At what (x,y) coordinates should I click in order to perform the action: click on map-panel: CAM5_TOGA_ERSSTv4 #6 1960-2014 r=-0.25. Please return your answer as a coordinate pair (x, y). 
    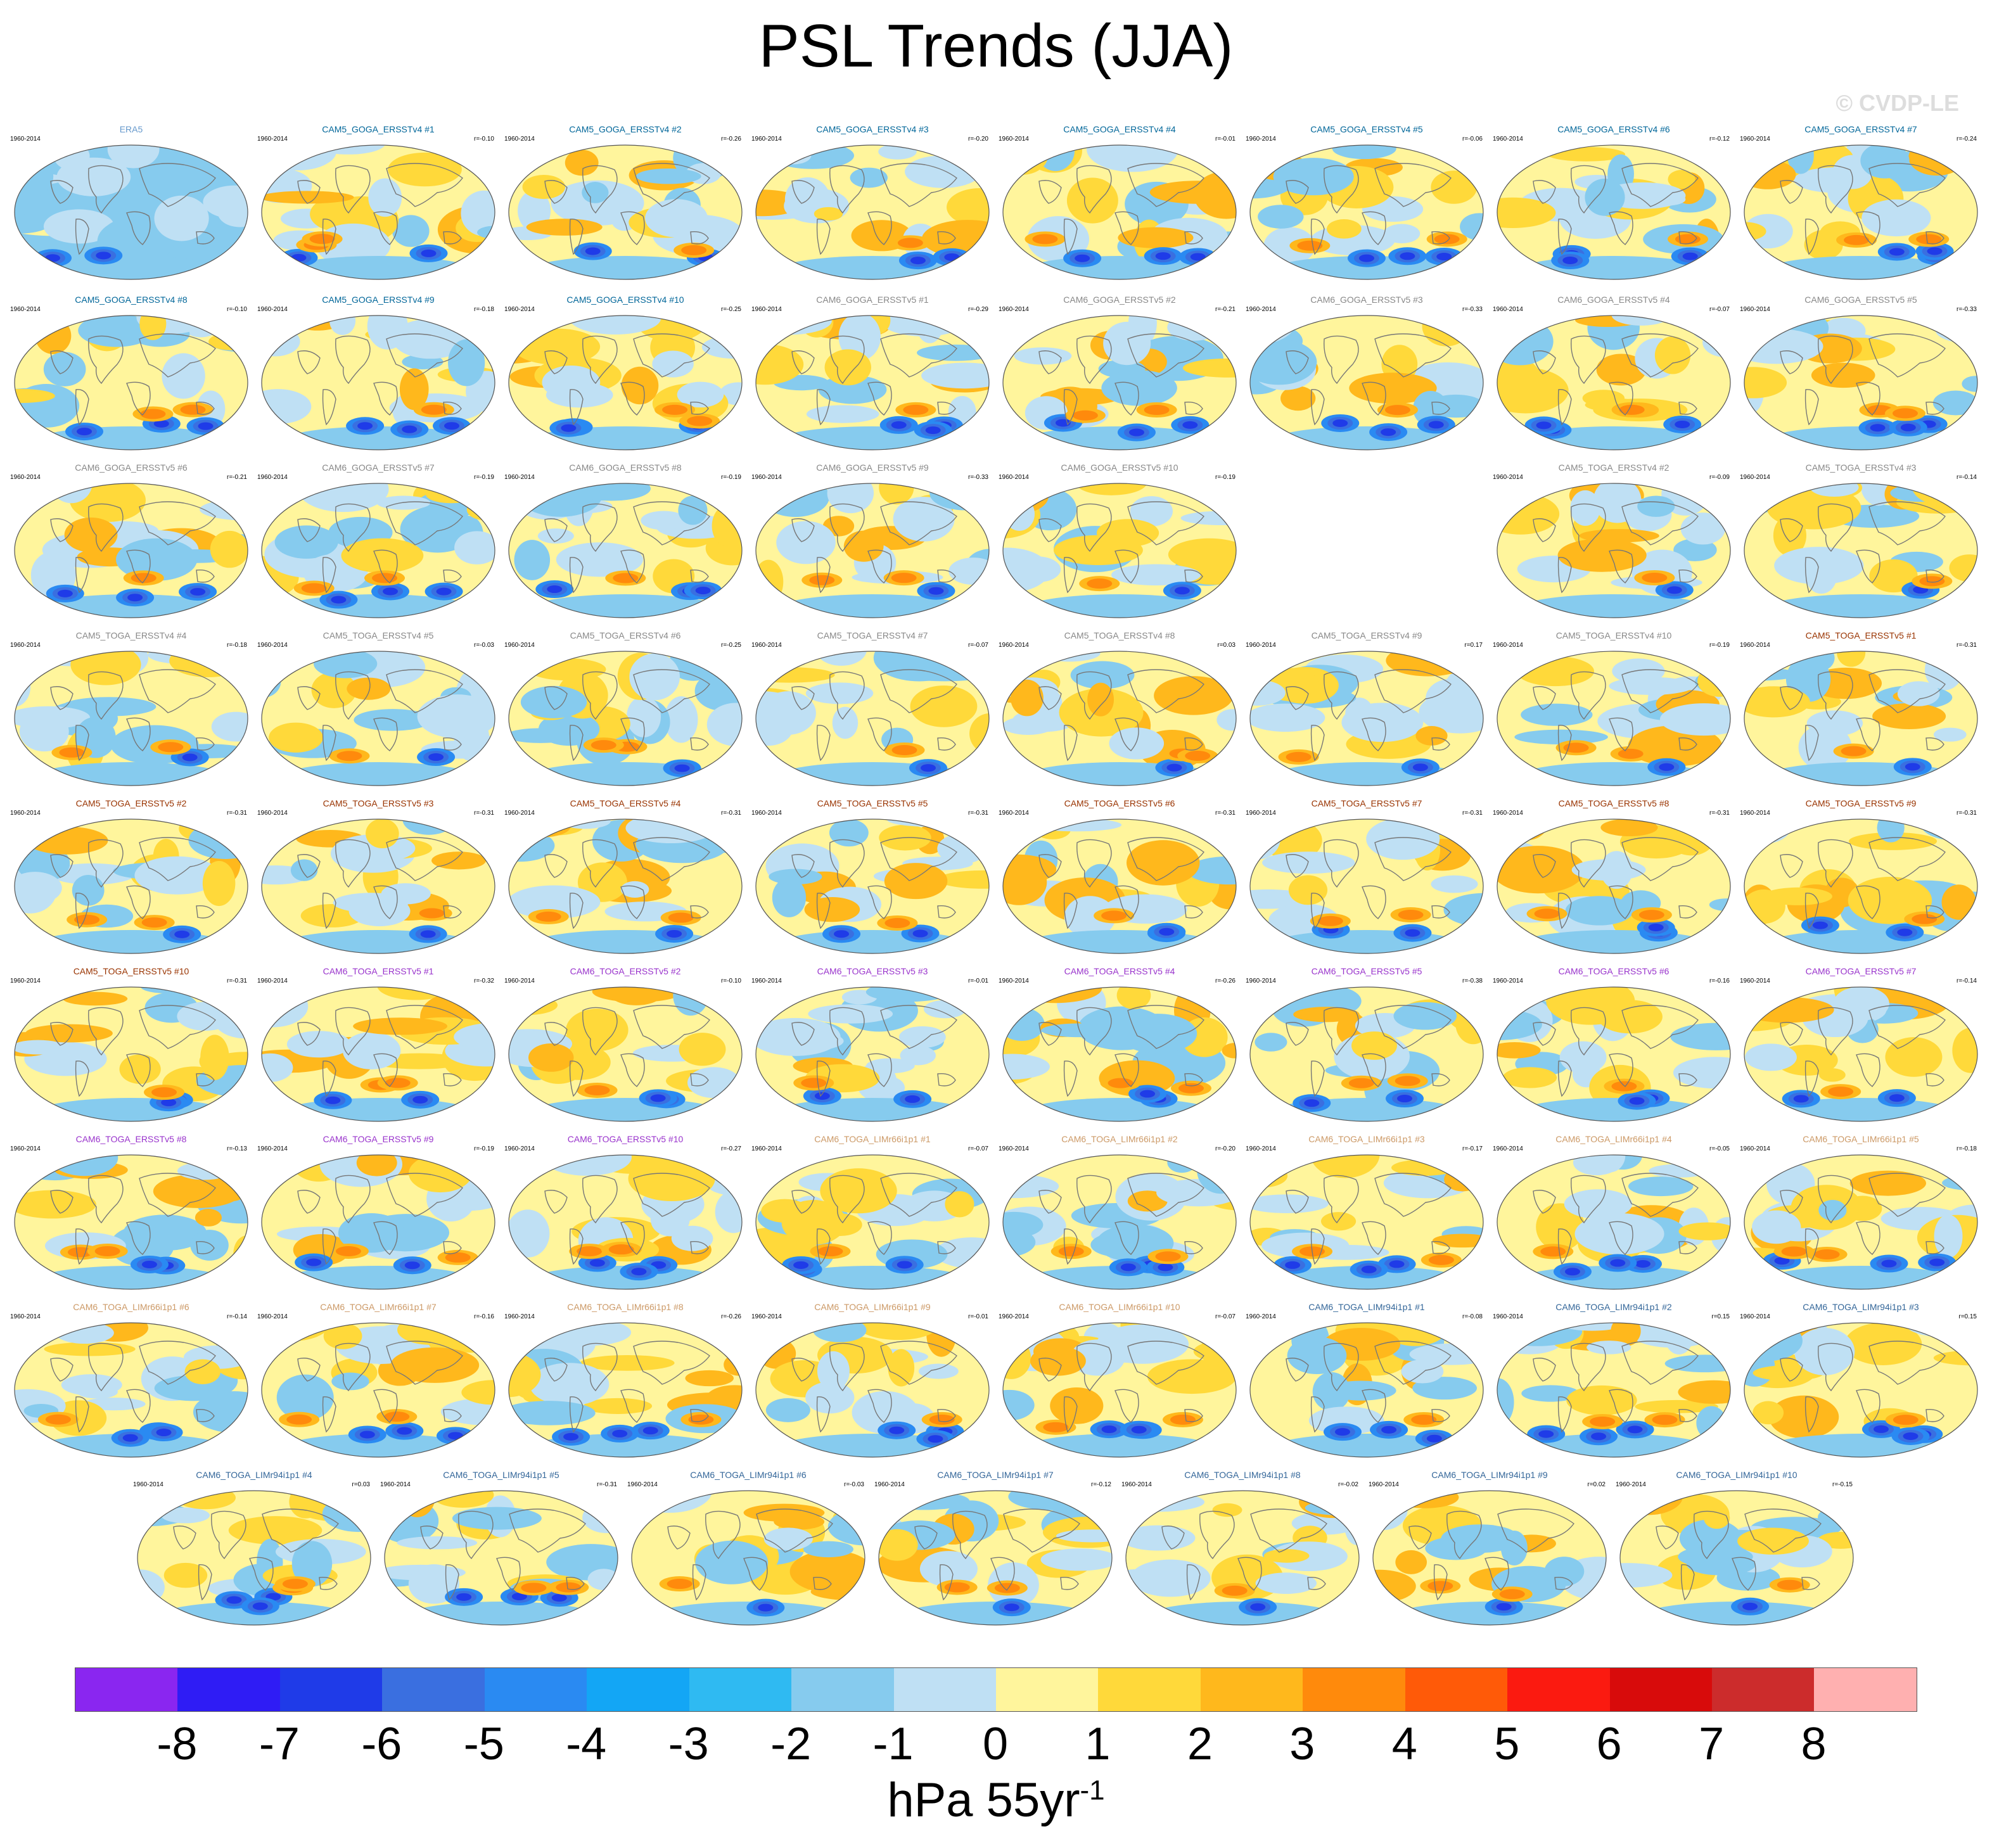
    Looking at the image, I should click on (625, 713).